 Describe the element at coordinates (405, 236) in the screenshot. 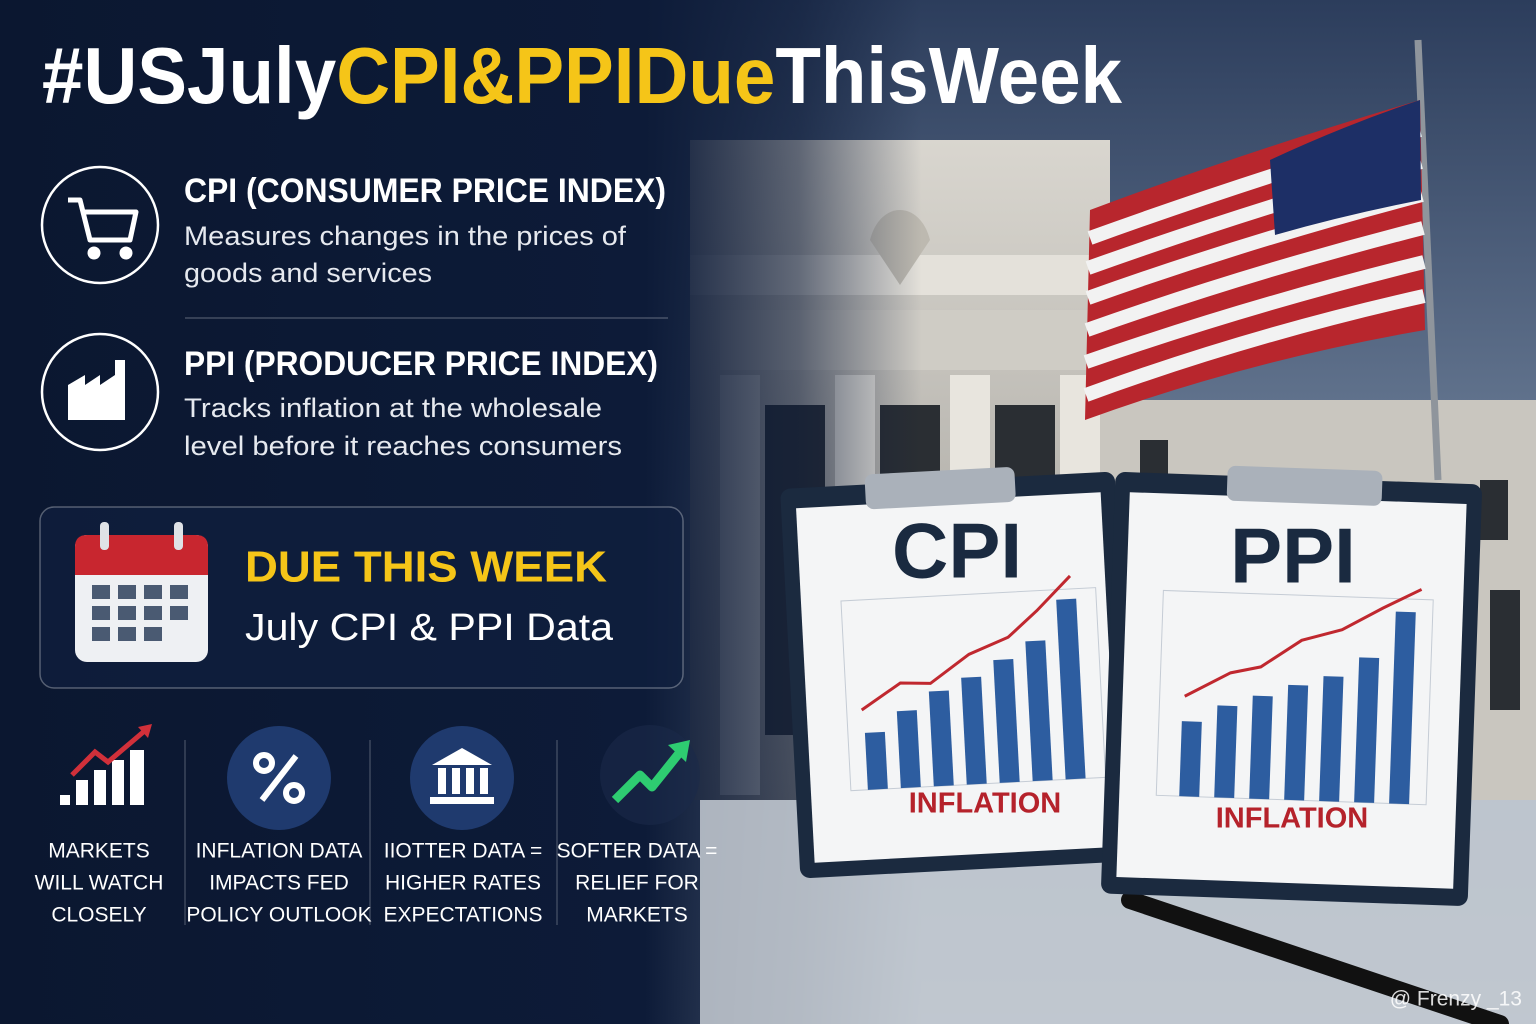

I see `indicator-description: Measures changes in the prices of` at that location.